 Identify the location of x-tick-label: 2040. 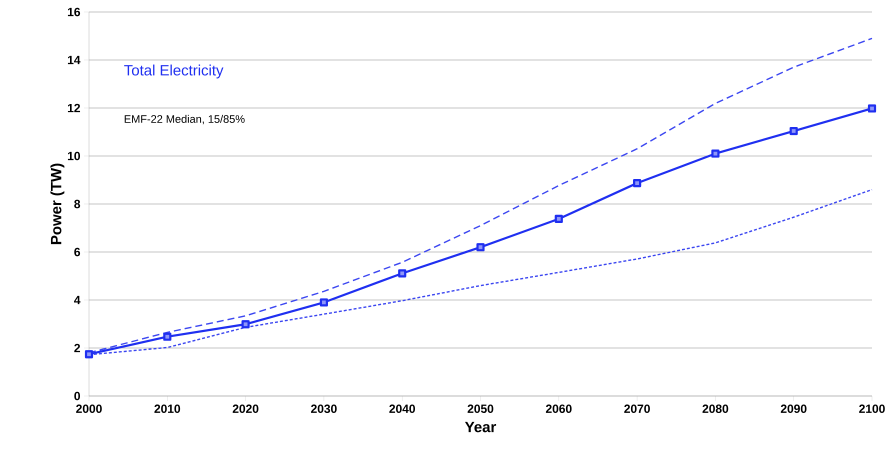
(402, 408).